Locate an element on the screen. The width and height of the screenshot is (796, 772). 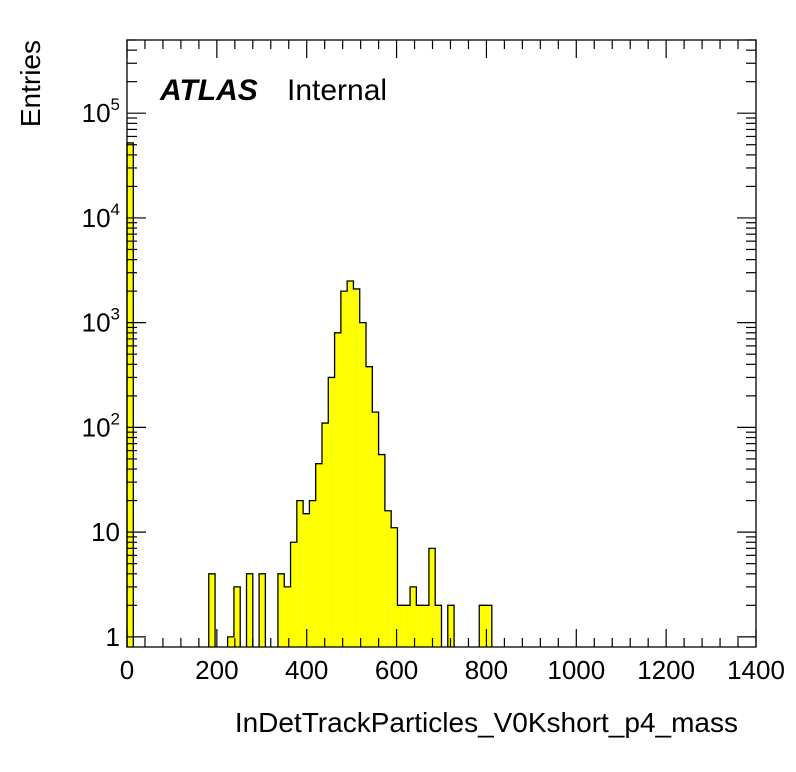
x-tick-label: 600 is located at coordinates (396, 670).